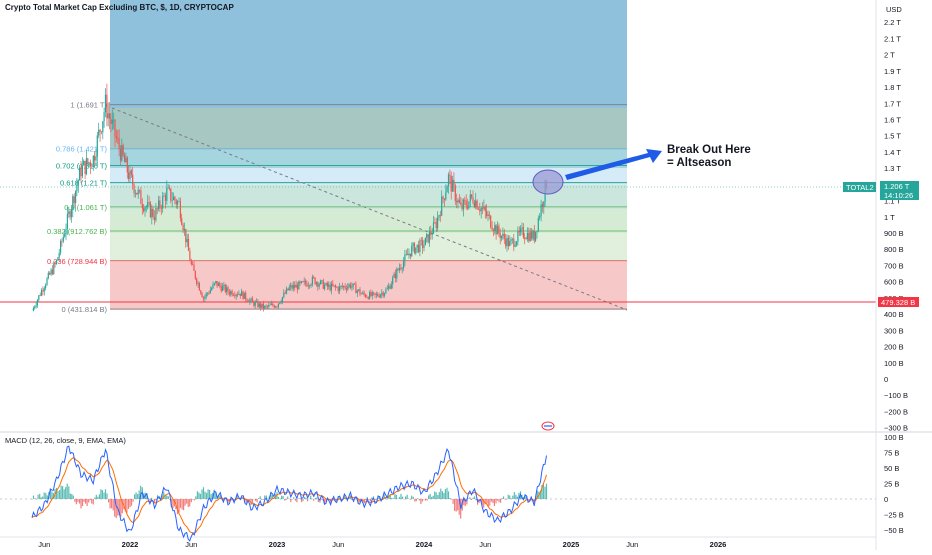 The image size is (932, 555). I want to click on macd-axis-tick: 75 B, so click(891, 453).